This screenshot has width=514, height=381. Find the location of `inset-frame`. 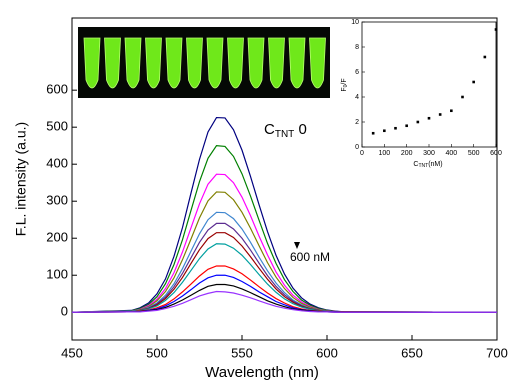

inset-frame is located at coordinates (429, 84).